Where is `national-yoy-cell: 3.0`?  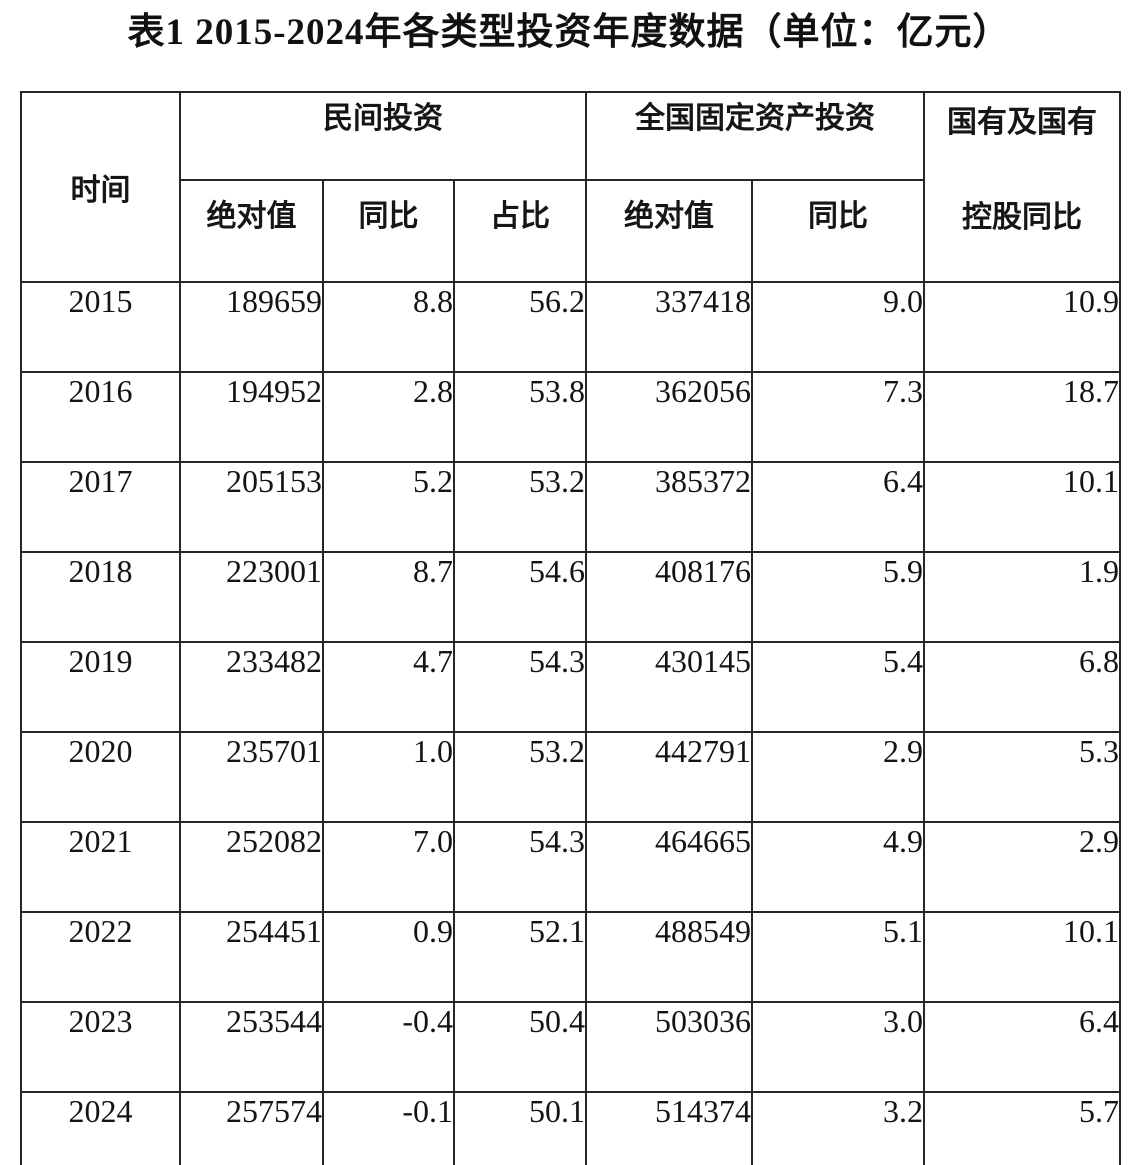
national-yoy-cell: 3.0 is located at coordinates (838, 1046).